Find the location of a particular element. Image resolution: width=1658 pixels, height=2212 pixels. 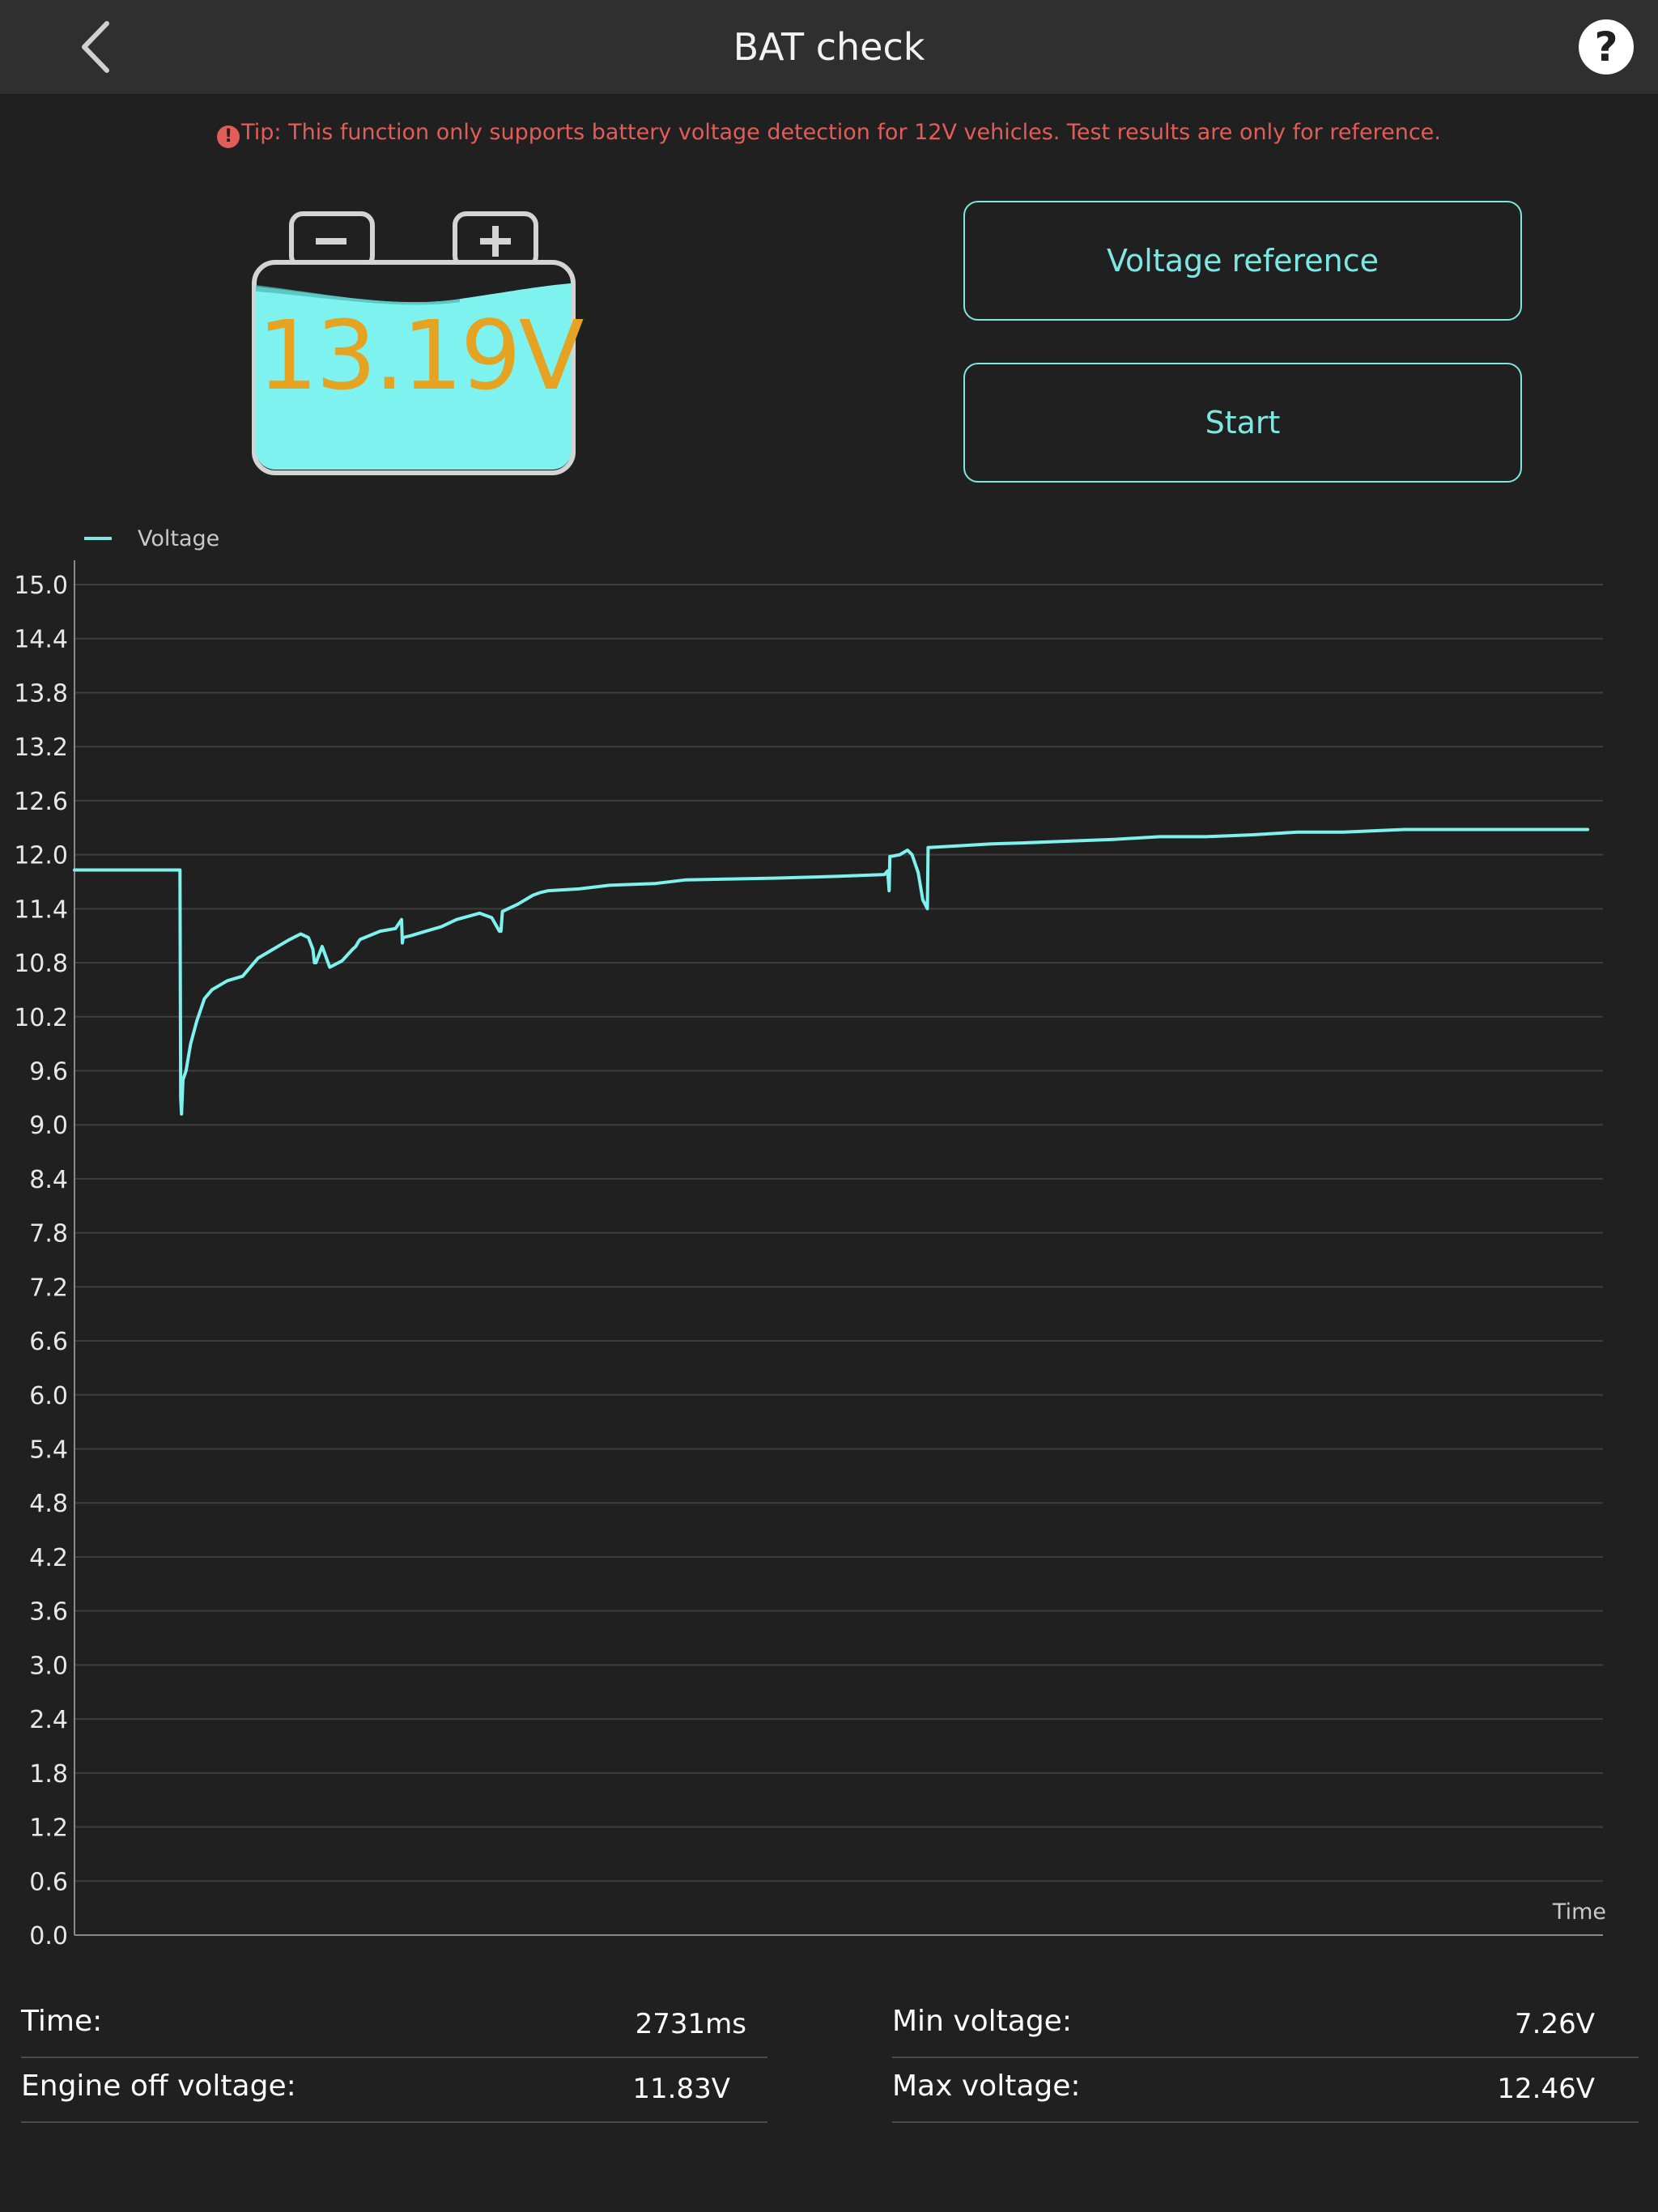

y-tick-label: 9.6 is located at coordinates (48, 1071).